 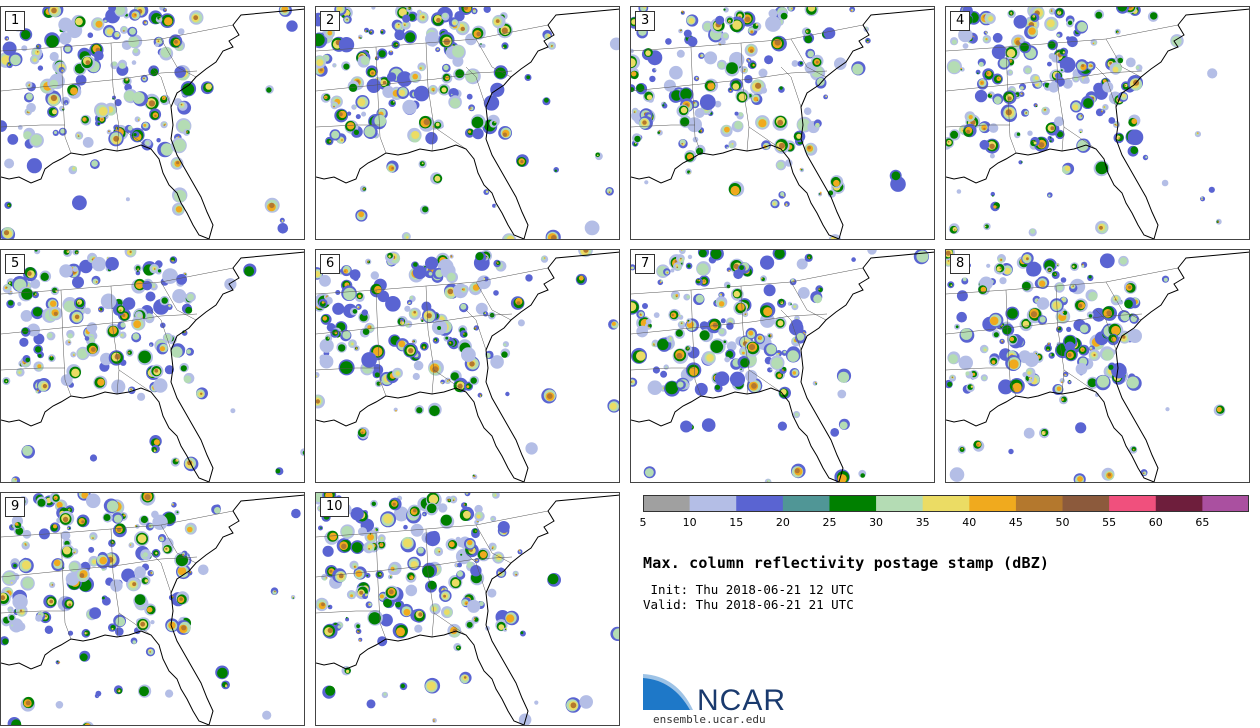 What do you see at coordinates (709, 719) in the screenshot?
I see `ensemble-url: ensemble.ucar.edu` at bounding box center [709, 719].